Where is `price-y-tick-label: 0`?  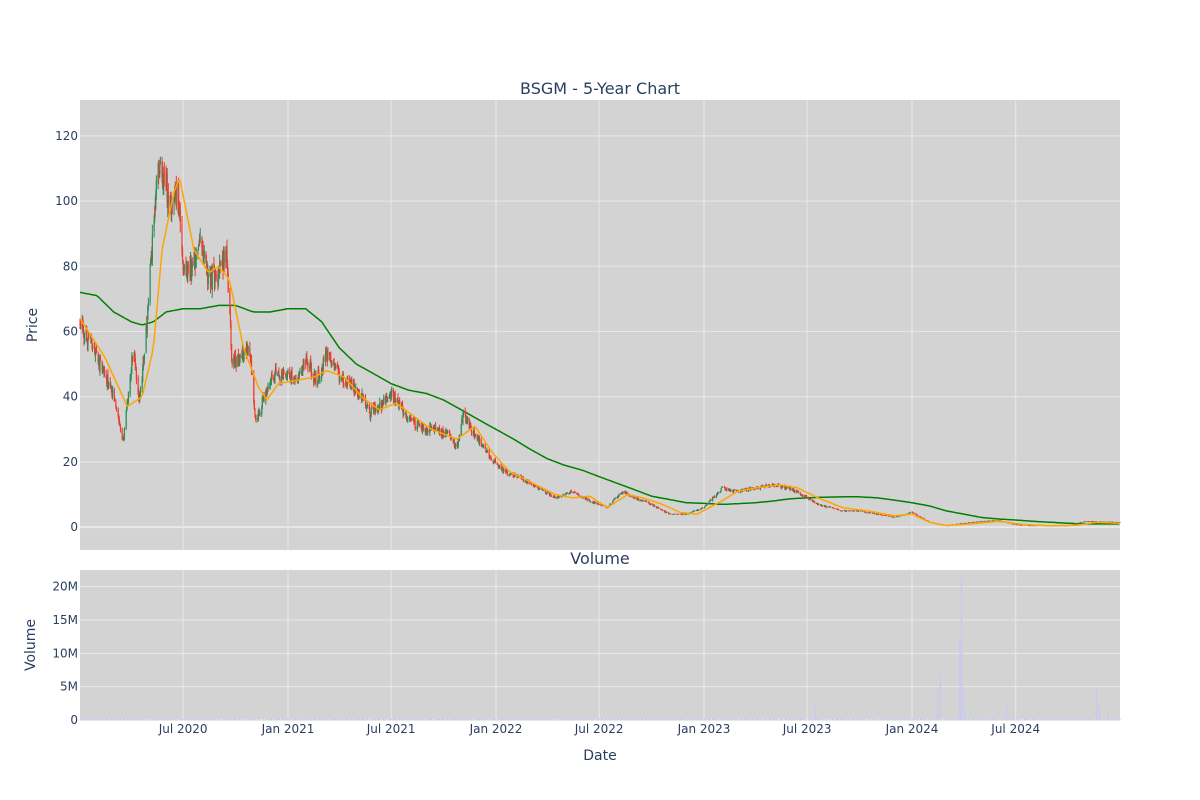 price-y-tick-label: 0 is located at coordinates (74, 527).